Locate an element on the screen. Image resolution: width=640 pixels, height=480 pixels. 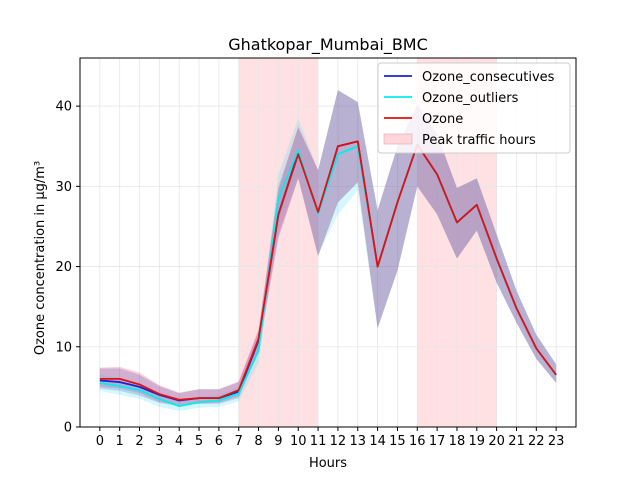
x-tick-label: 13 is located at coordinates (357, 441).